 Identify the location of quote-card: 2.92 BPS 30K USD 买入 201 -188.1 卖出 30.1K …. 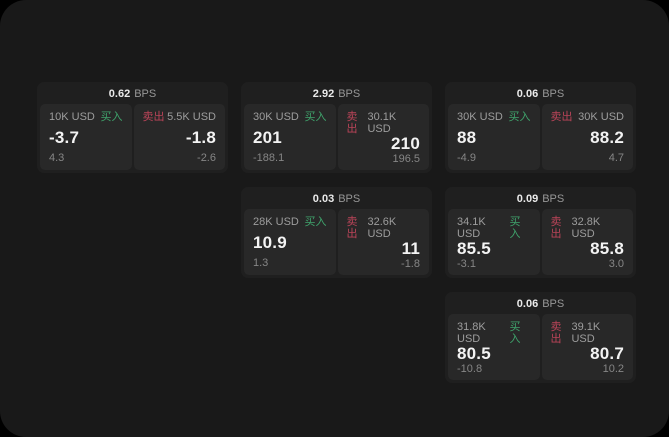
(336, 127).